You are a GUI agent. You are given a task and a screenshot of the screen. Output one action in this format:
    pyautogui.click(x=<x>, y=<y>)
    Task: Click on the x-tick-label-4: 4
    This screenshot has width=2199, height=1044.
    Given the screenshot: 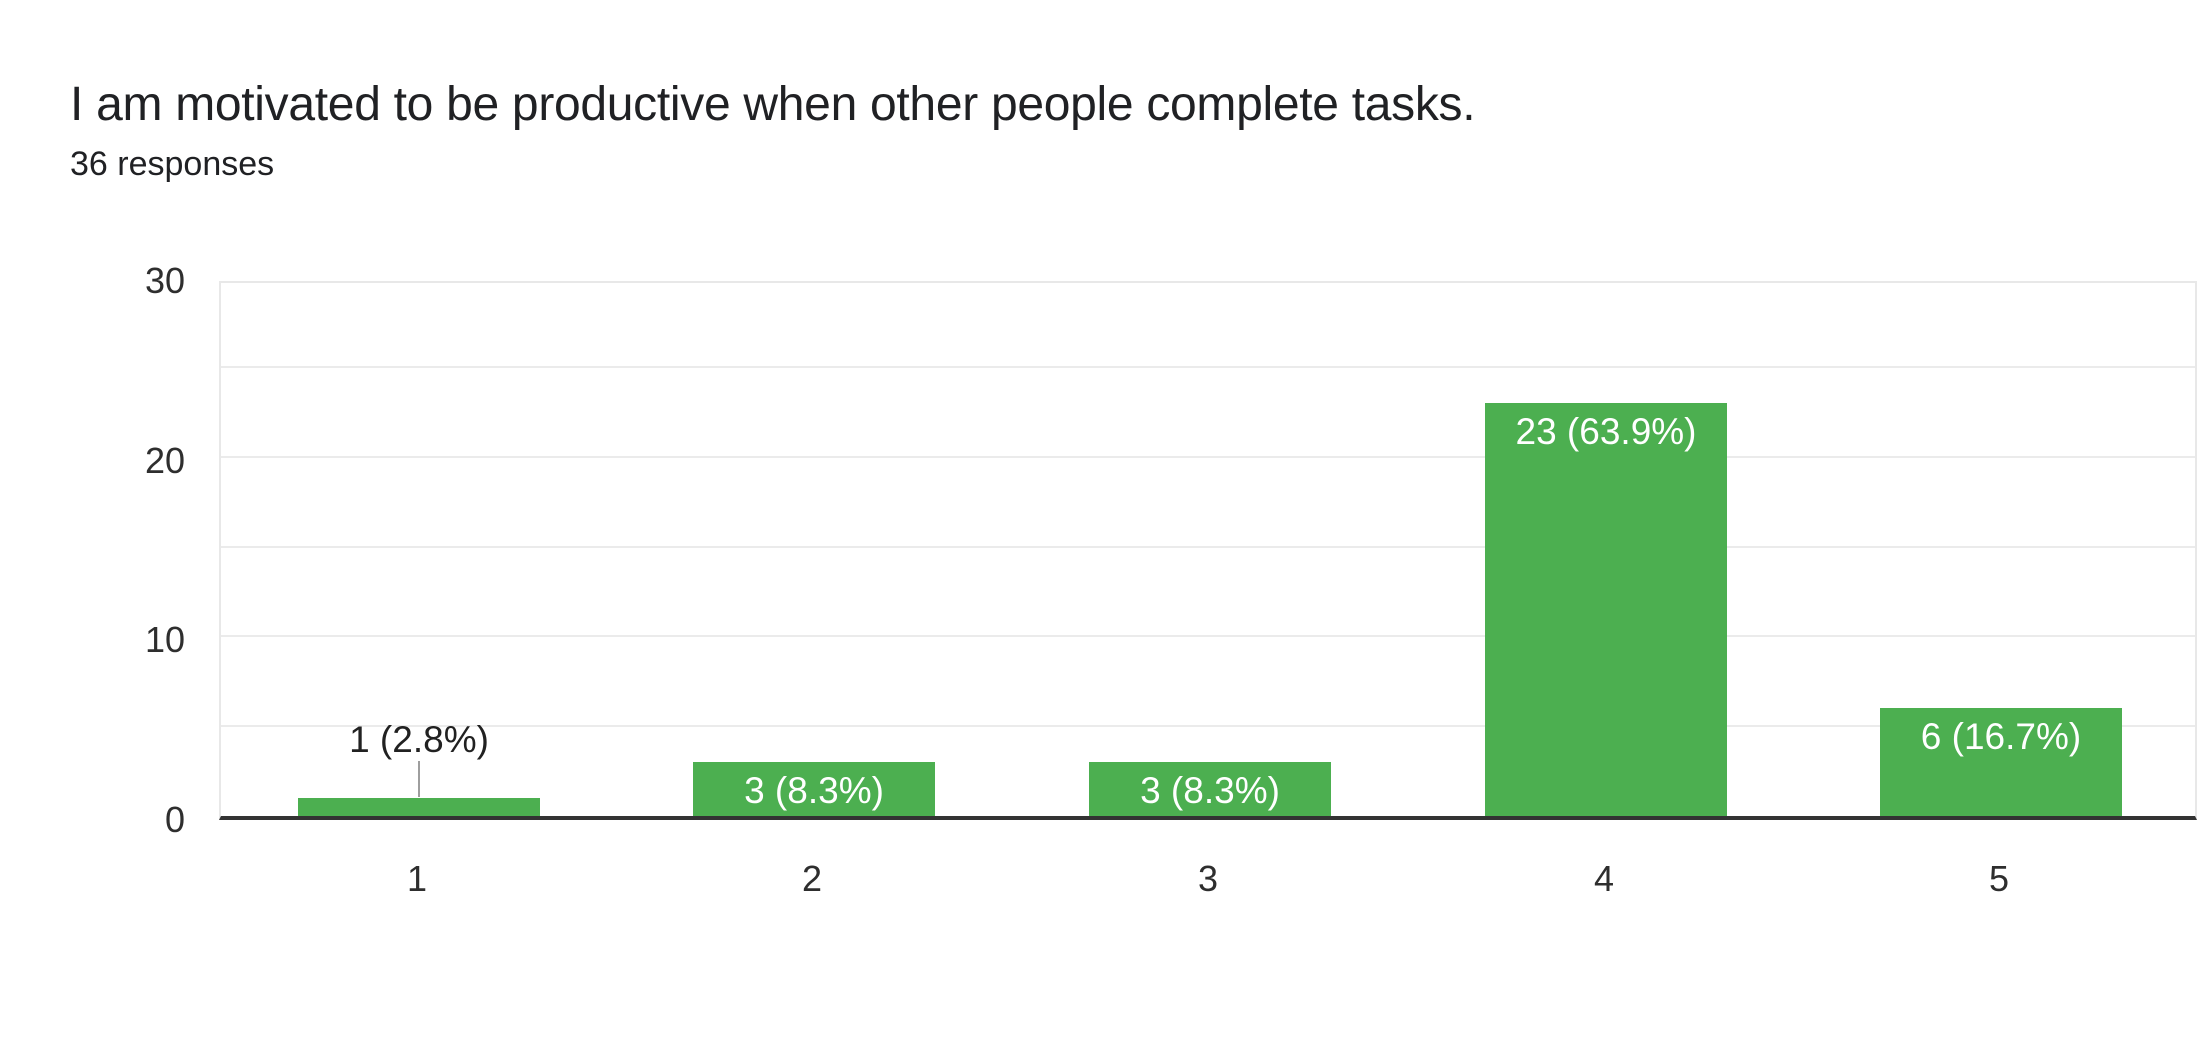 What is the action you would take?
    pyautogui.click(x=1604, y=878)
    